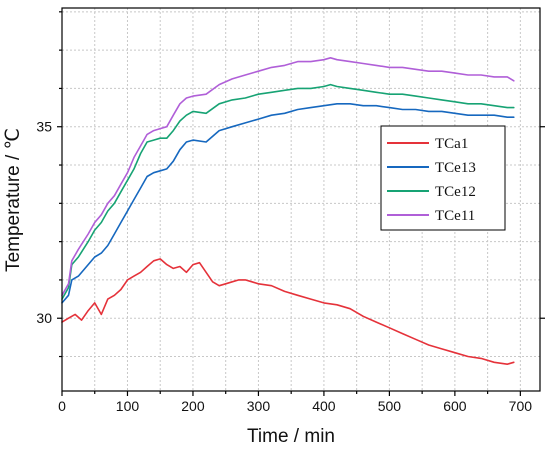 Image resolution: width=550 pixels, height=458 pixels. I want to click on x-tick-label: 500, so click(390, 406).